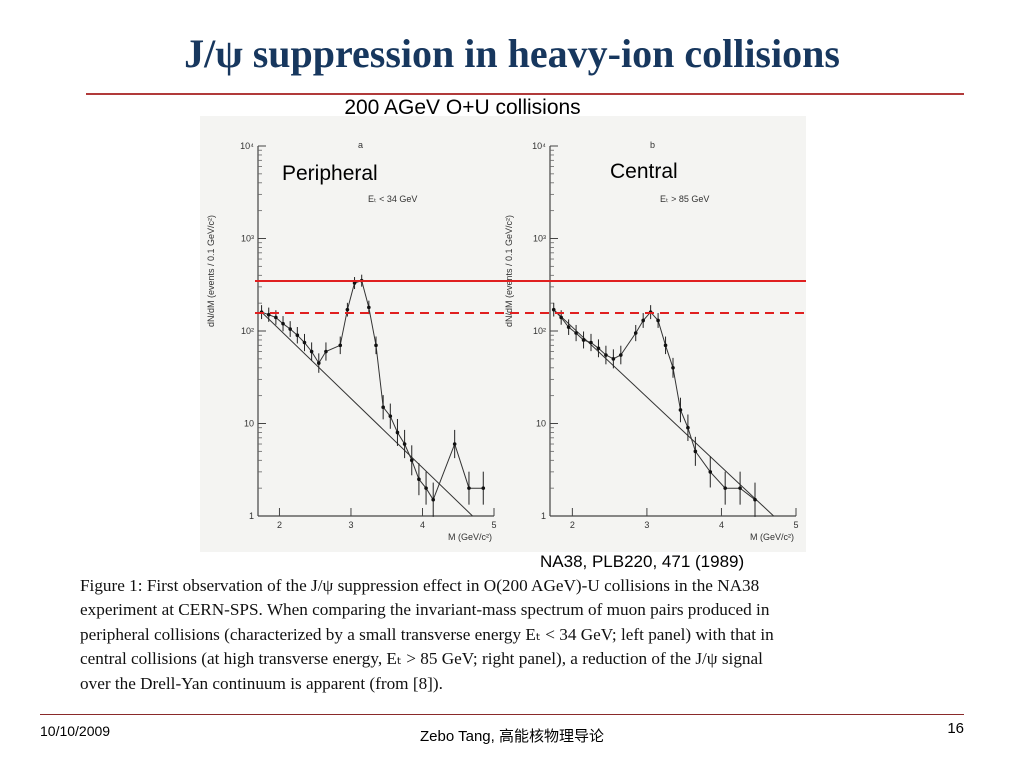 Image resolution: width=1024 pixels, height=768 pixels. Describe the element at coordinates (502, 714) in the screenshot. I see `footer-divider` at that location.